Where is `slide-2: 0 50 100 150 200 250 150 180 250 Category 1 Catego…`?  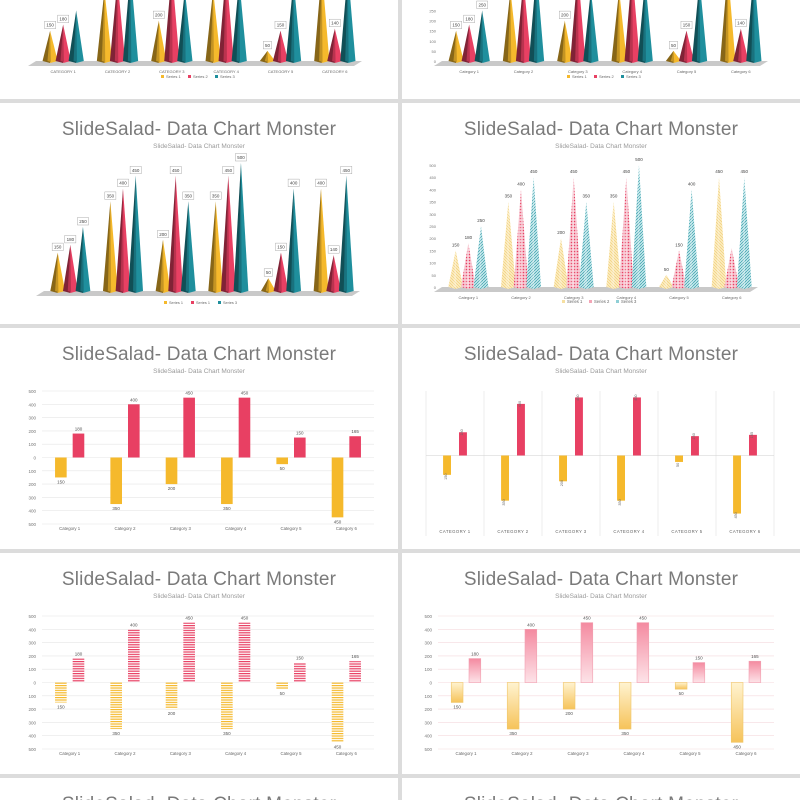
slide-2: 0 50 100 150 200 250 150 180 250 Category 1 Catego… is located at coordinates (601, 49).